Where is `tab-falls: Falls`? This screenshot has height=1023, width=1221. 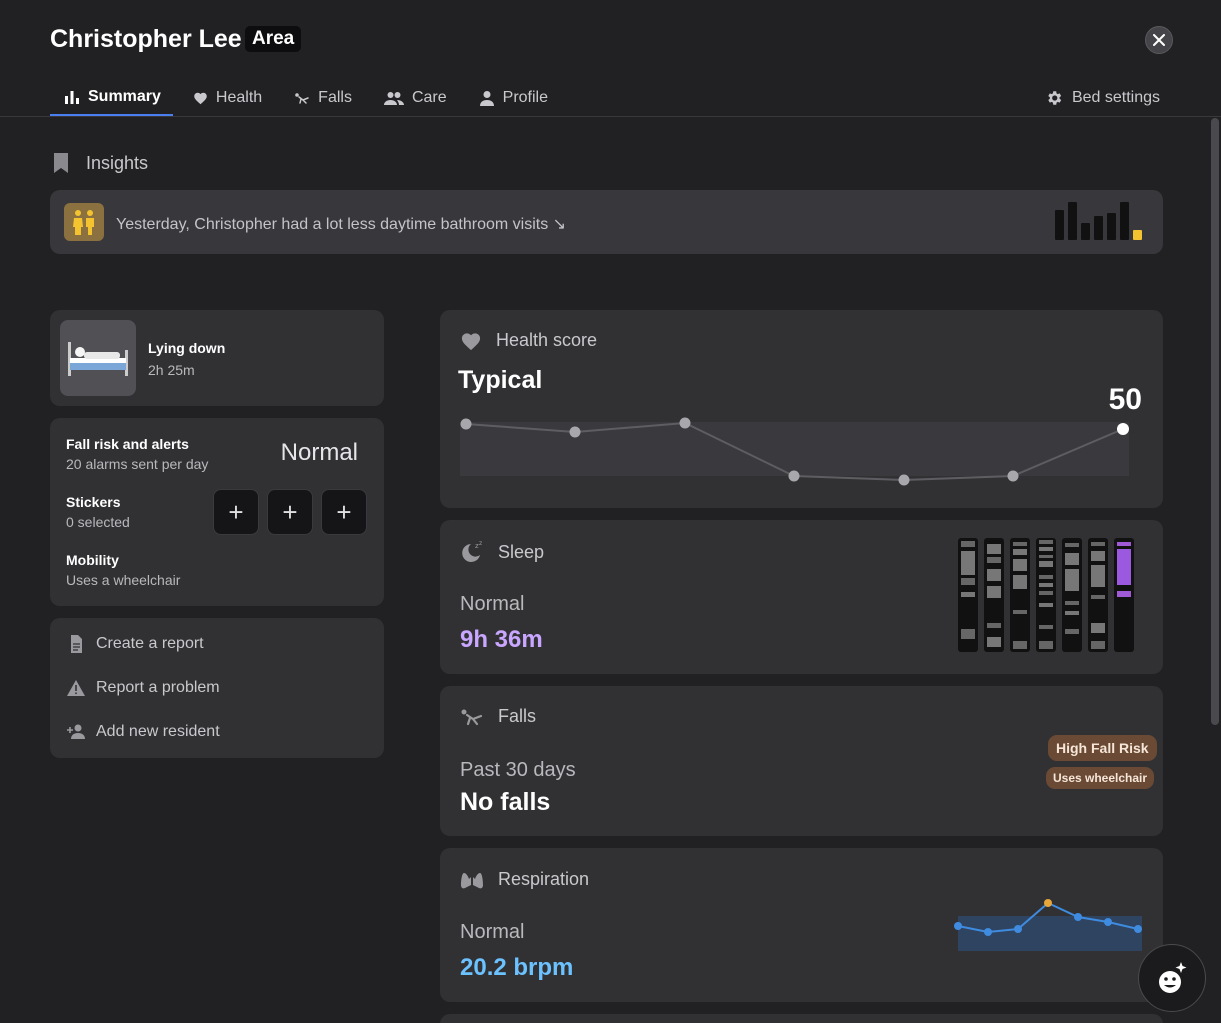
tab-falls: Falls is located at coordinates (322, 98).